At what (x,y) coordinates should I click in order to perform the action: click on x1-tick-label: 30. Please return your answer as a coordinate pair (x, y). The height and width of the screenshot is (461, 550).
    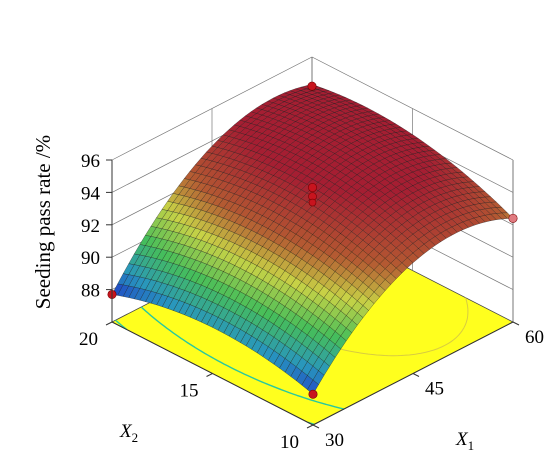
    Looking at the image, I should click on (334, 440).